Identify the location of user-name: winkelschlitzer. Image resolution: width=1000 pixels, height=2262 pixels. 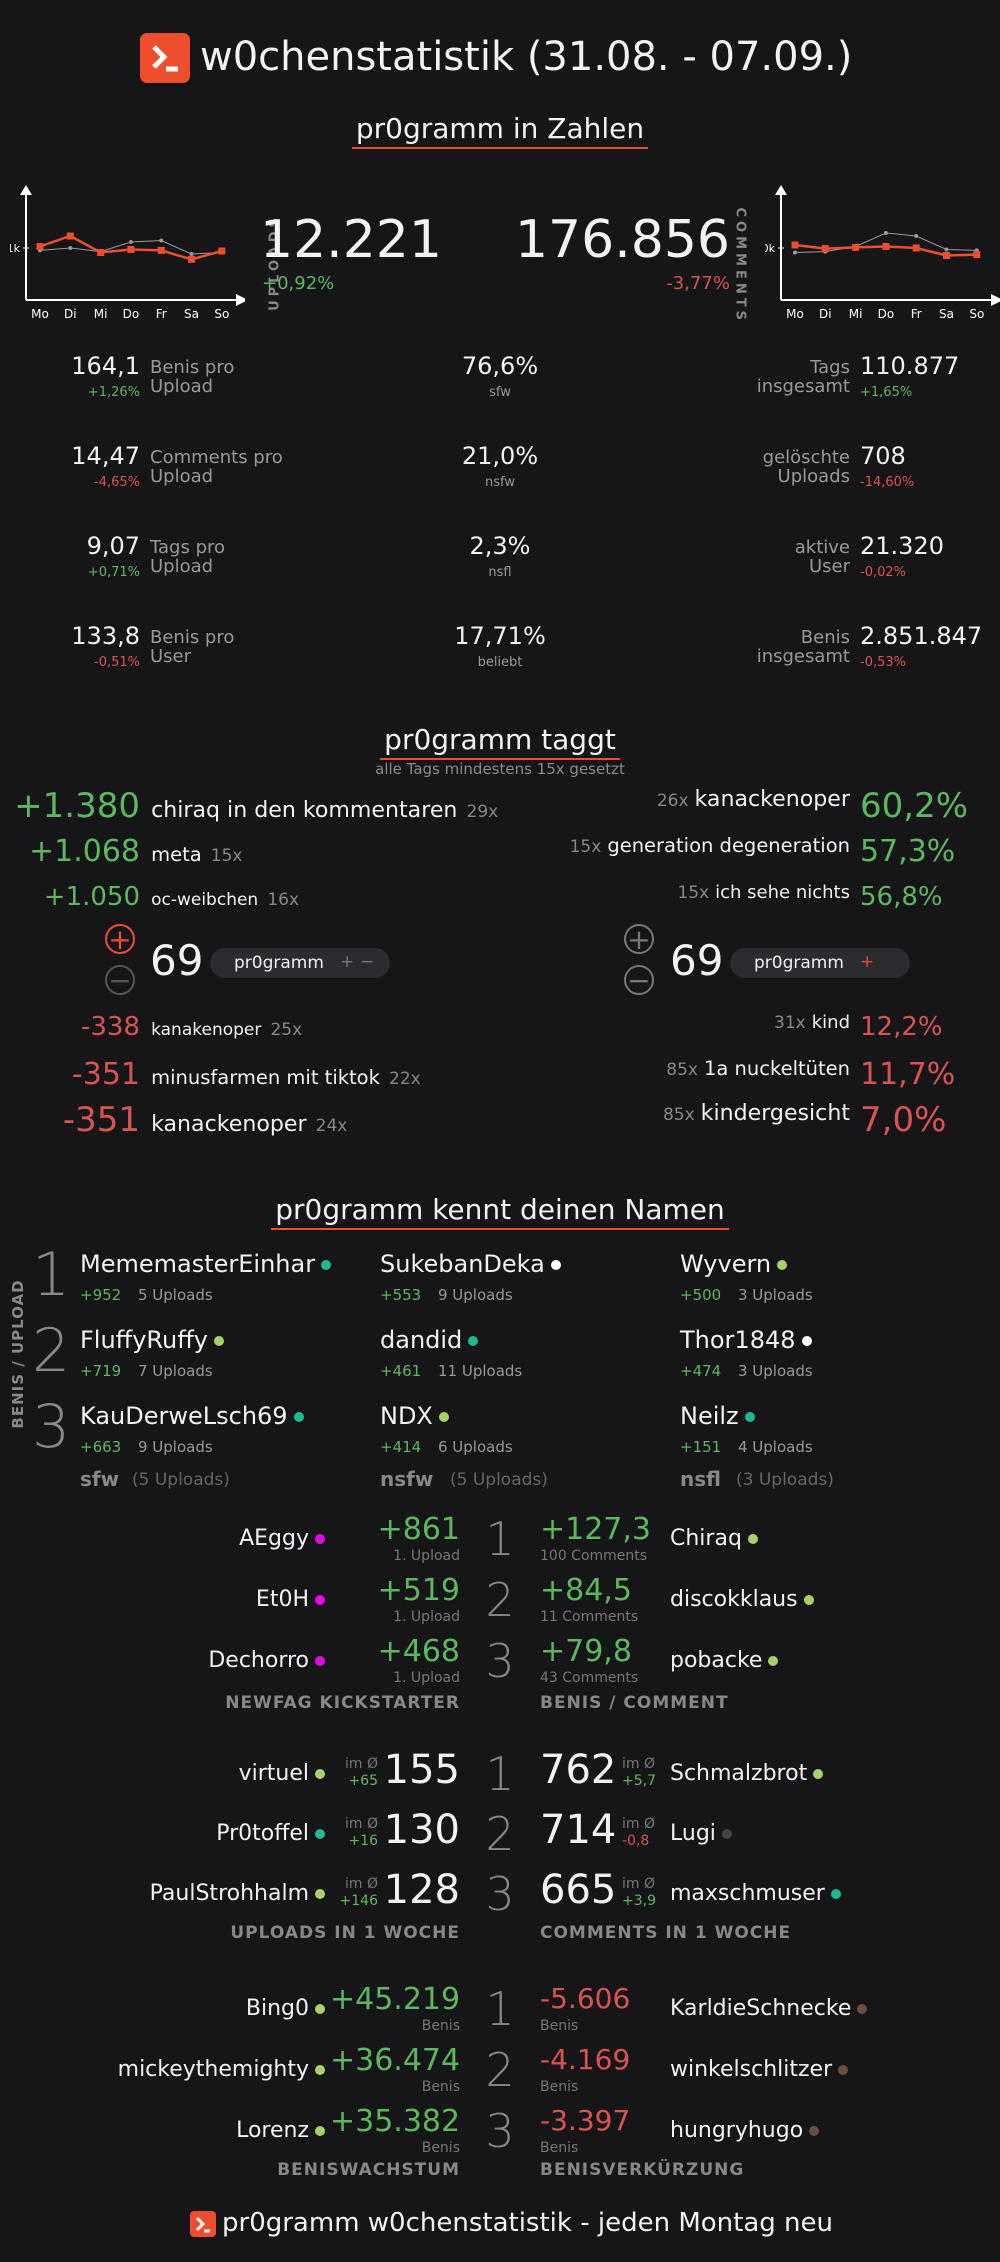
(759, 2069).